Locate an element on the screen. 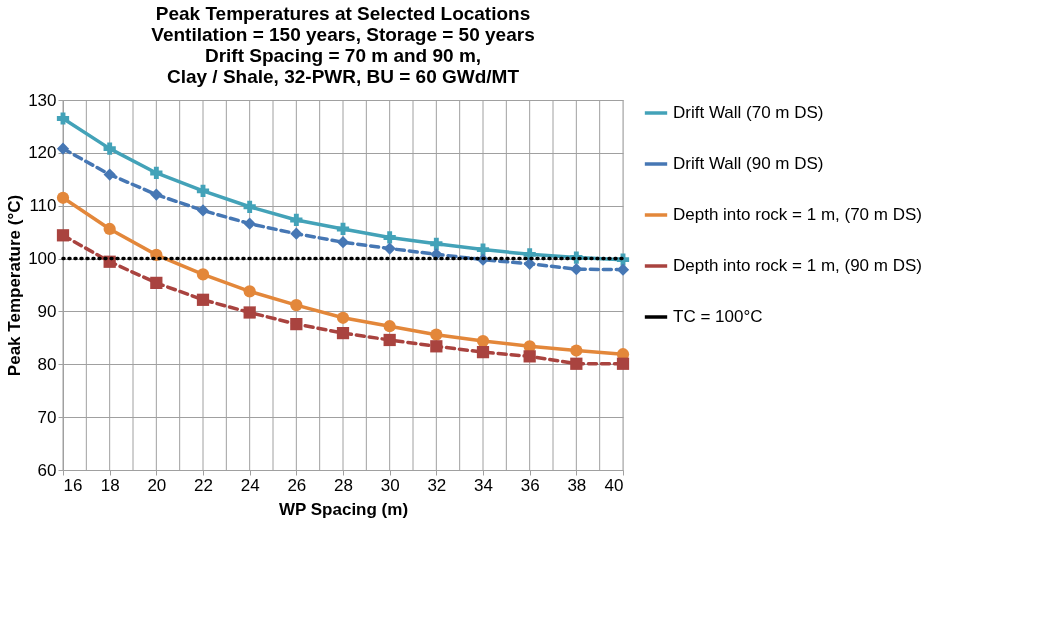  legend-label: Drift Wall (90 m DS) is located at coordinates (748, 163).